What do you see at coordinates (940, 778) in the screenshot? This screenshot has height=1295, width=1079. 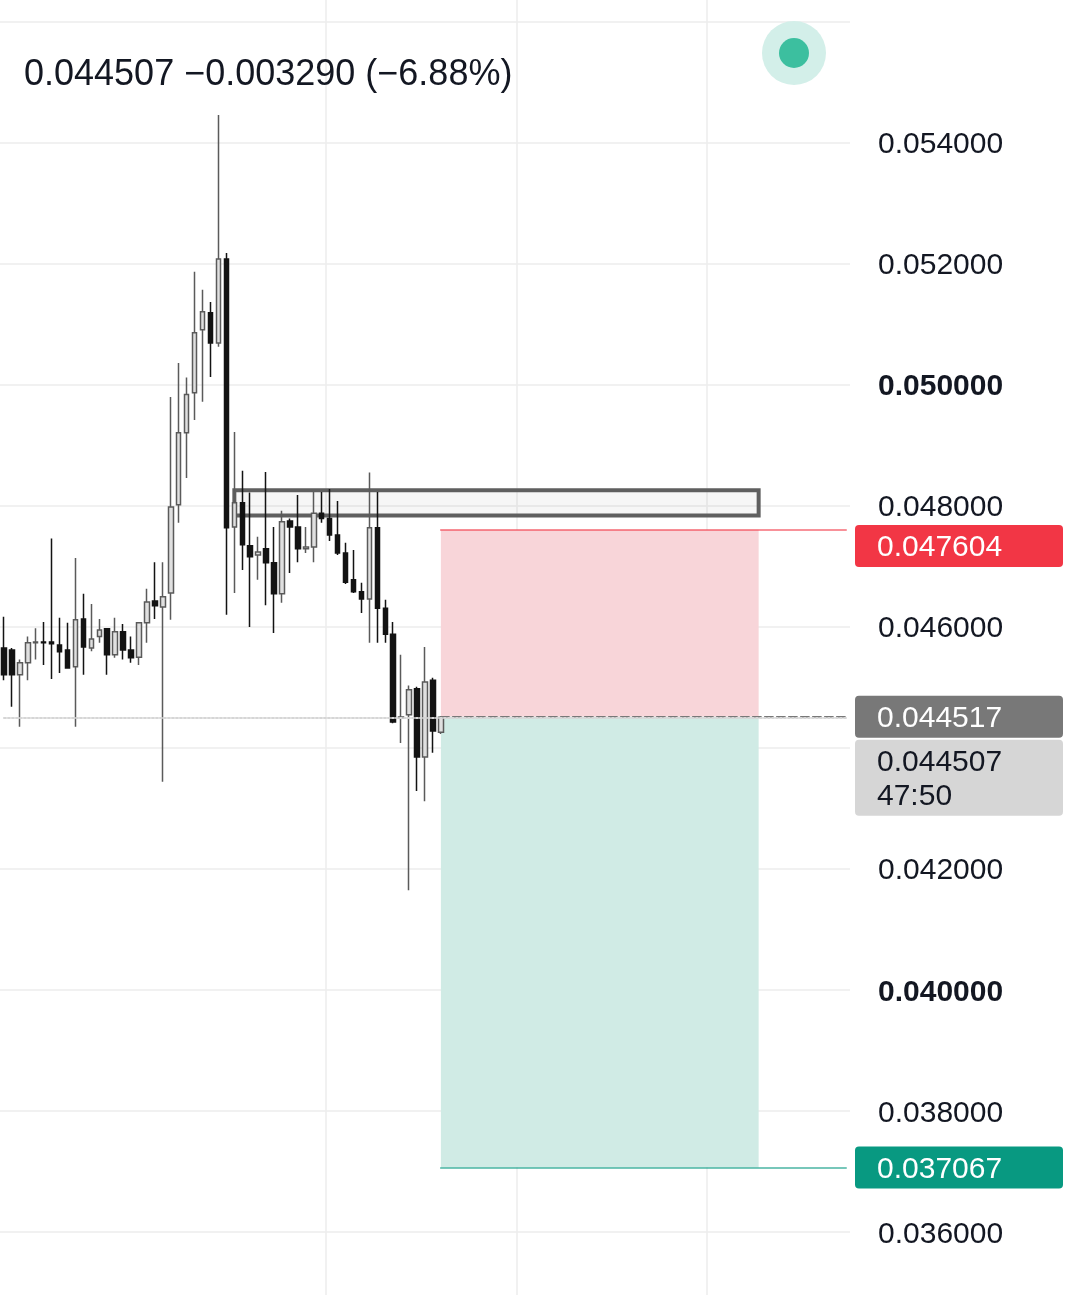 I see `ref-line-label: 0.044507 47:50` at bounding box center [940, 778].